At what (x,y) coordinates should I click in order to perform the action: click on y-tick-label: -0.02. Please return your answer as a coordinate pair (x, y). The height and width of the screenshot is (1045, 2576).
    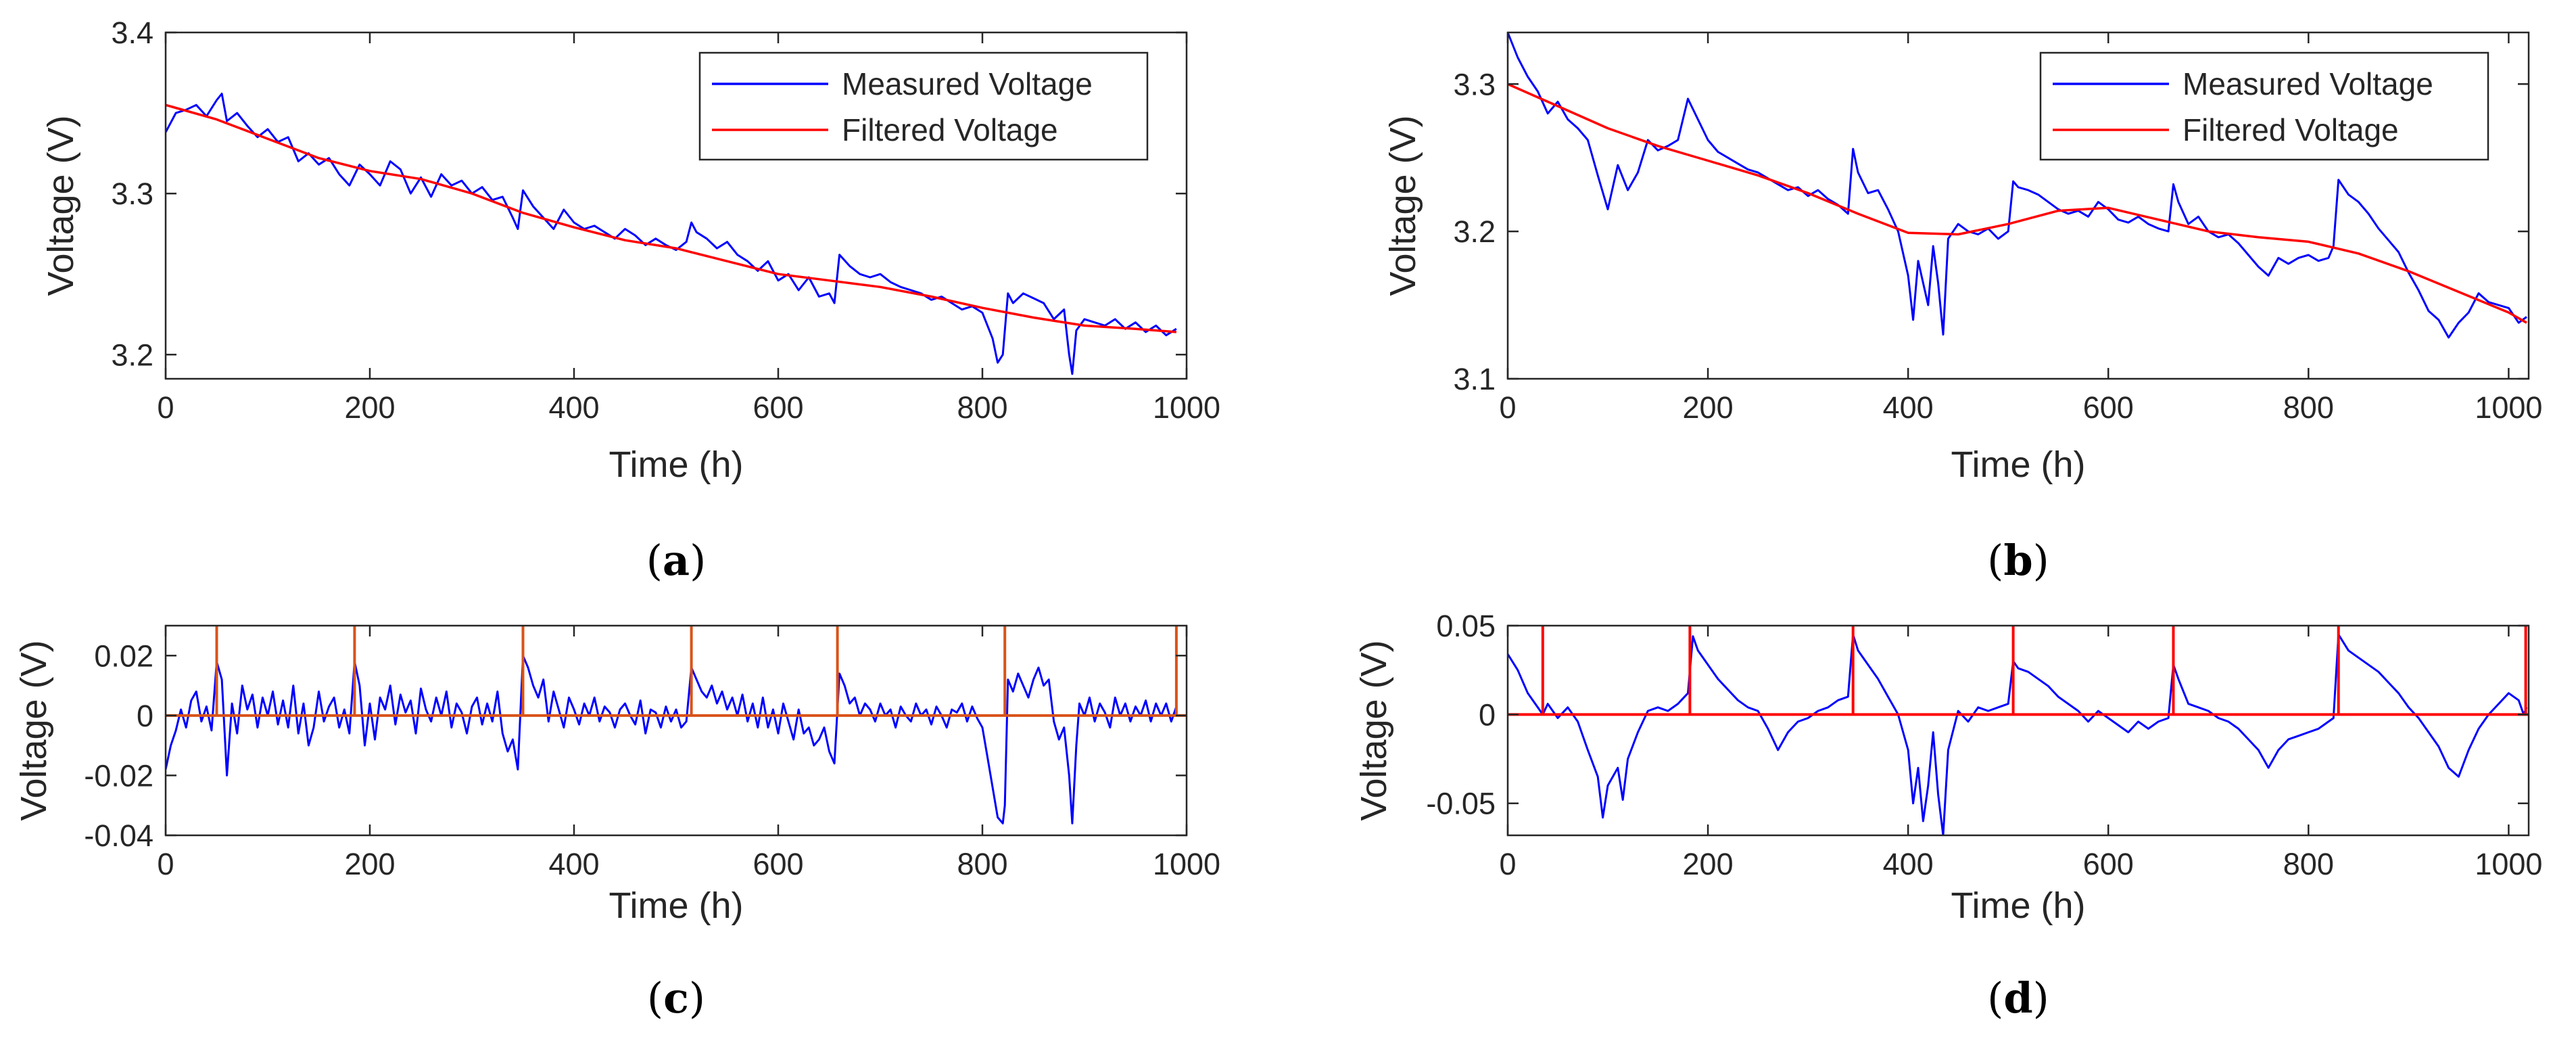
    Looking at the image, I should click on (118, 775).